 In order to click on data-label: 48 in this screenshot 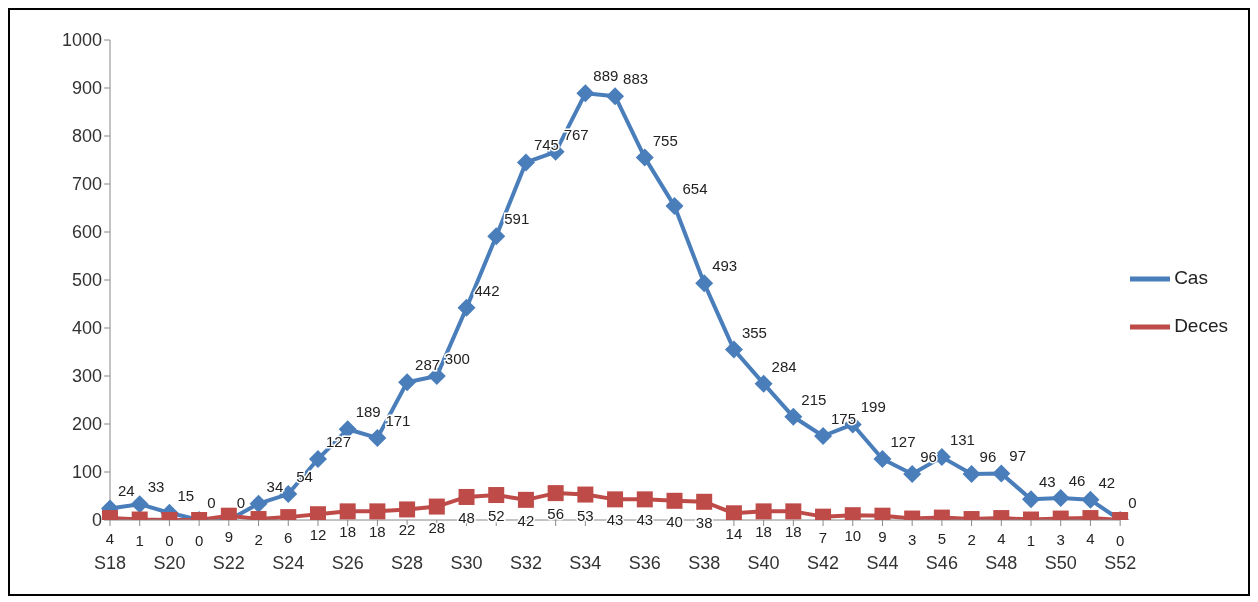, I will do `click(466, 517)`.